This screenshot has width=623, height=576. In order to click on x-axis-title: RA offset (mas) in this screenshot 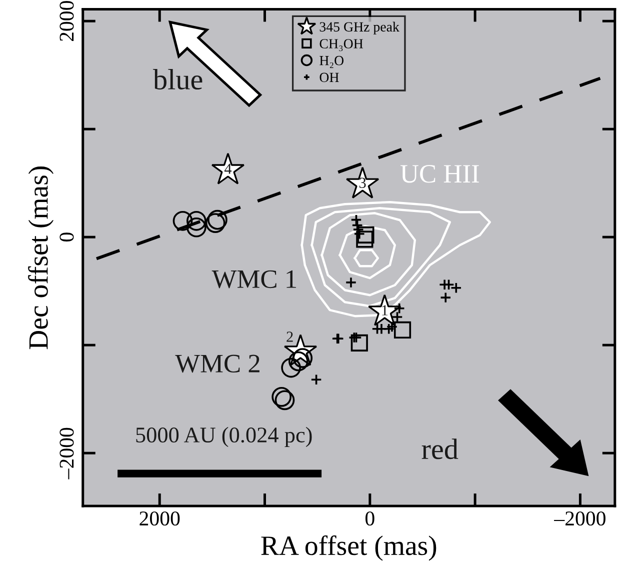, I will do `click(348, 548)`.